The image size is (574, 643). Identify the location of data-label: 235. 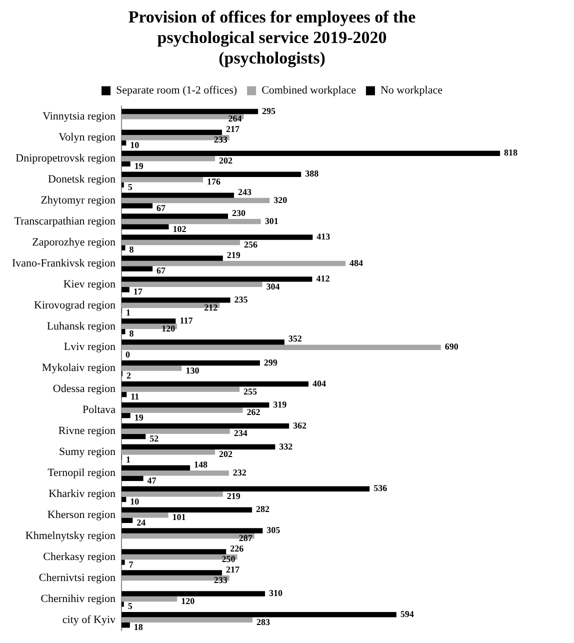
(241, 299).